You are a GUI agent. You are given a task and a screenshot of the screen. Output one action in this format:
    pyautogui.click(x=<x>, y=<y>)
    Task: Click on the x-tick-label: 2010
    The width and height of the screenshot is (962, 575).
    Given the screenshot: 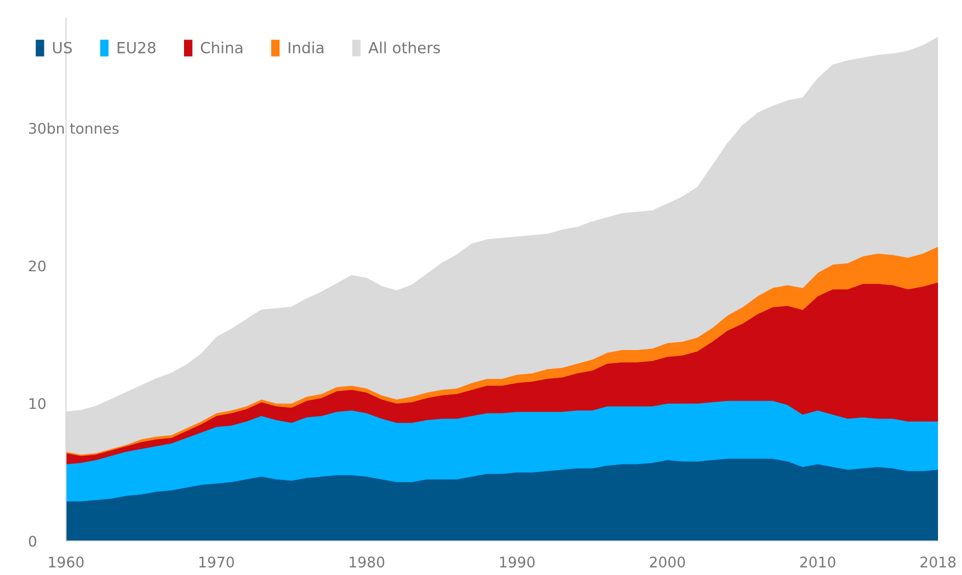 What is the action you would take?
    pyautogui.click(x=818, y=562)
    